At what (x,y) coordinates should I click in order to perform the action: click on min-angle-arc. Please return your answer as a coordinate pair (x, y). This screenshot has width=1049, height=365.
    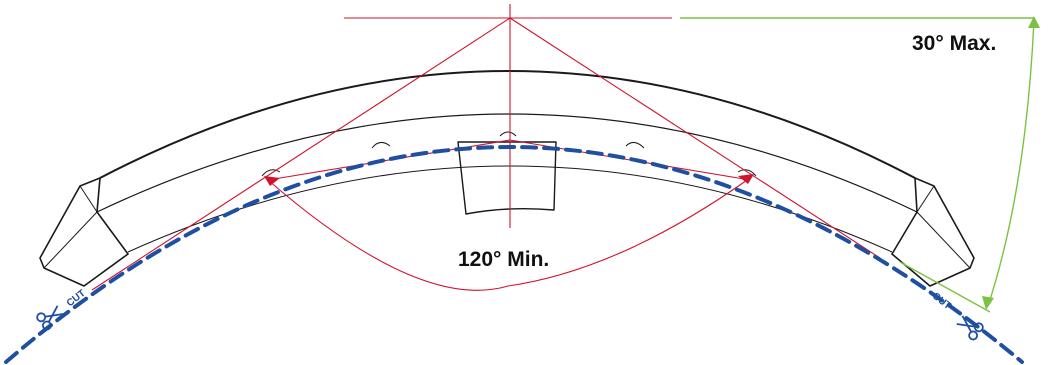
    Looking at the image, I should click on (509, 234).